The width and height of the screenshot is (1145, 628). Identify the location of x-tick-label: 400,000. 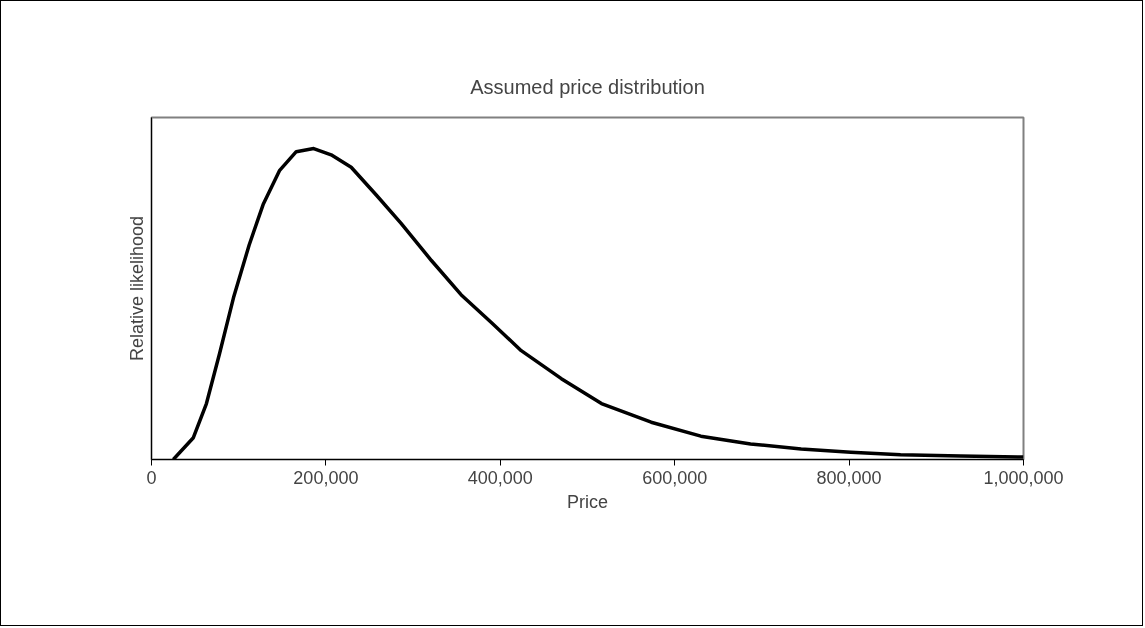
(500, 477).